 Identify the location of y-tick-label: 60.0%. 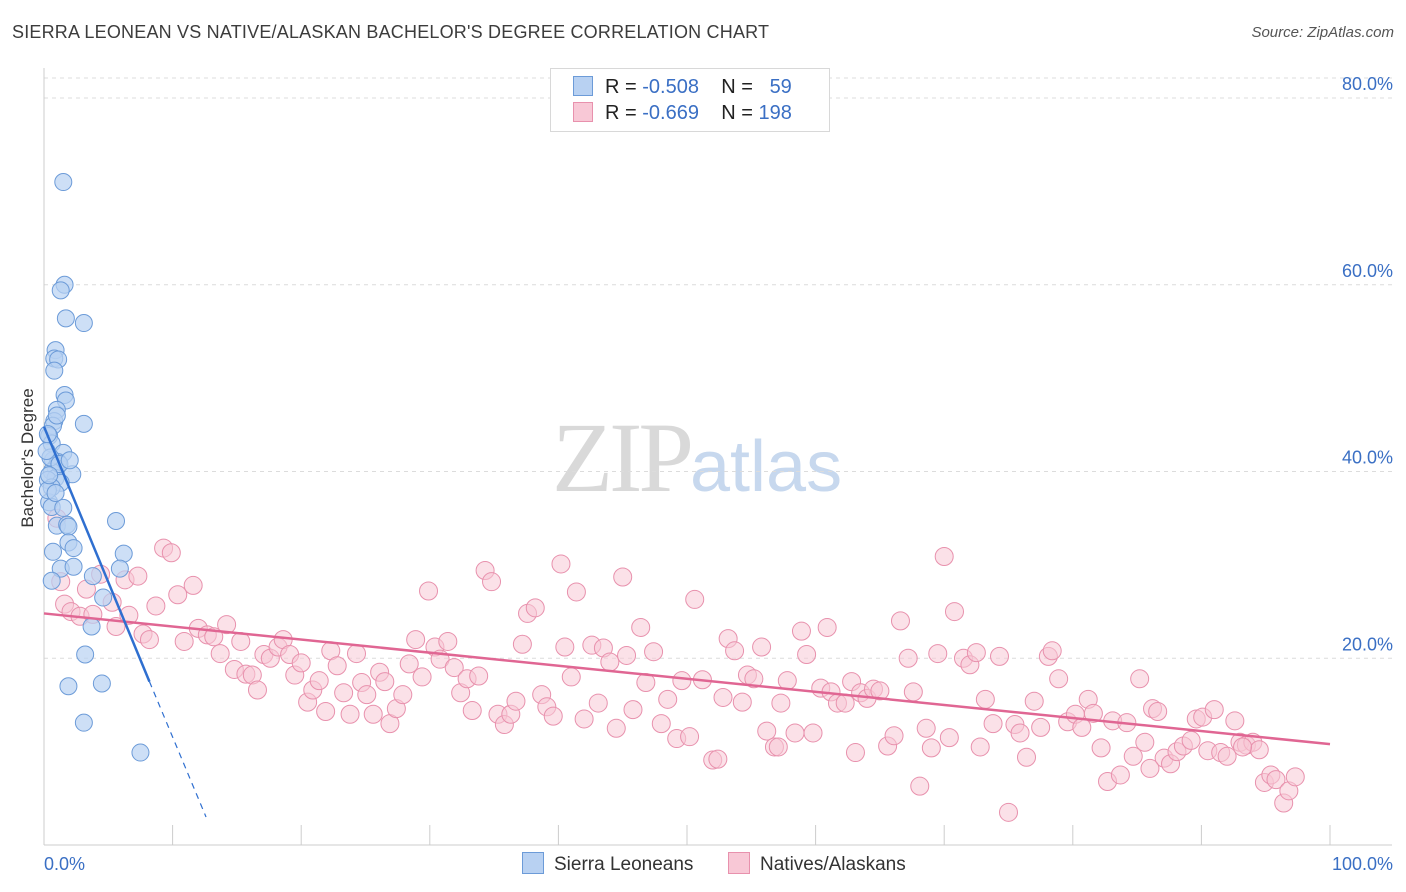
(1367, 271).